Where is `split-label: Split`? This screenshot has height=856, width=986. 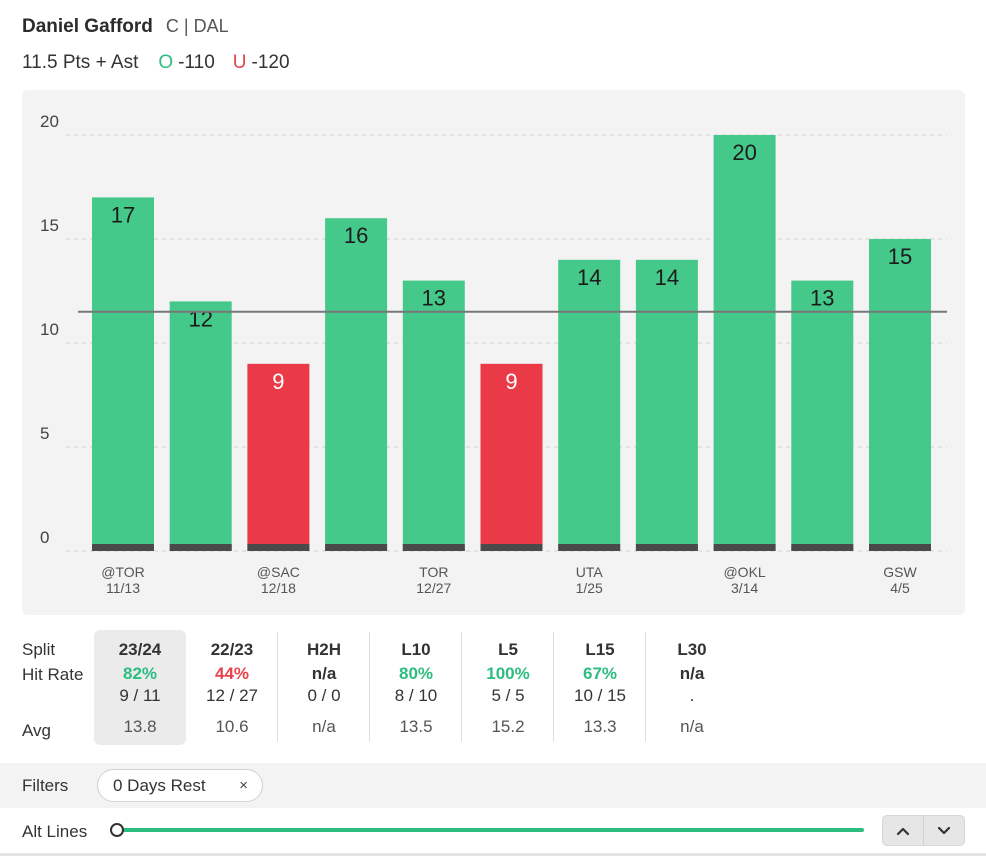 split-label: Split is located at coordinates (39, 649).